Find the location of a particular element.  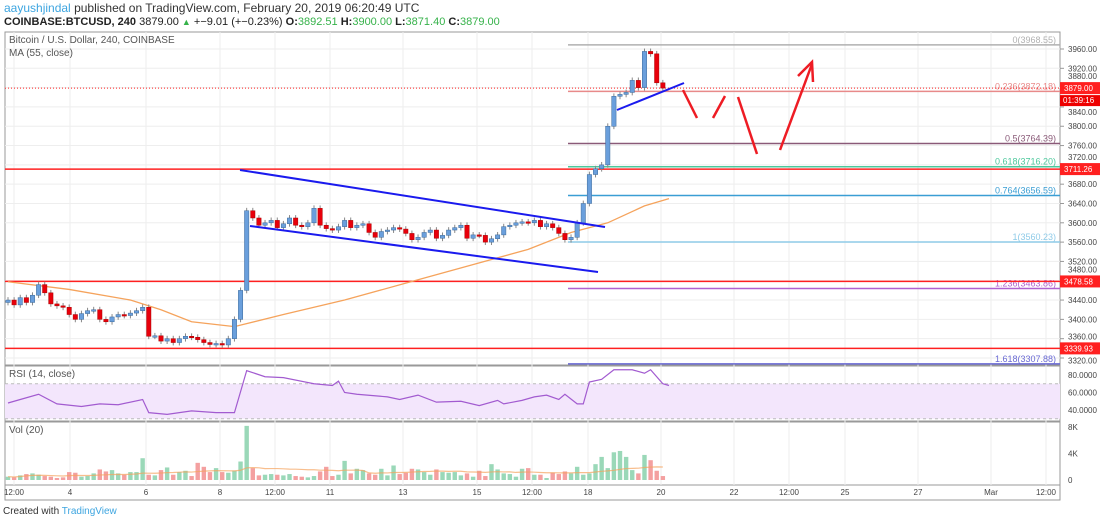

price-tick-label: 3960.00 is located at coordinates (1082, 49).